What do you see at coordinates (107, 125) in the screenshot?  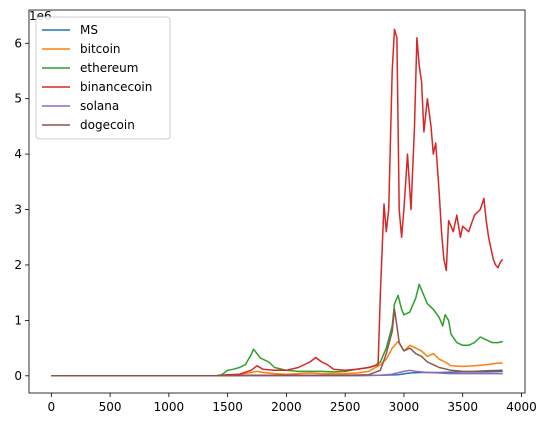 I see `legend-label-dogecoin: dogecoin` at bounding box center [107, 125].